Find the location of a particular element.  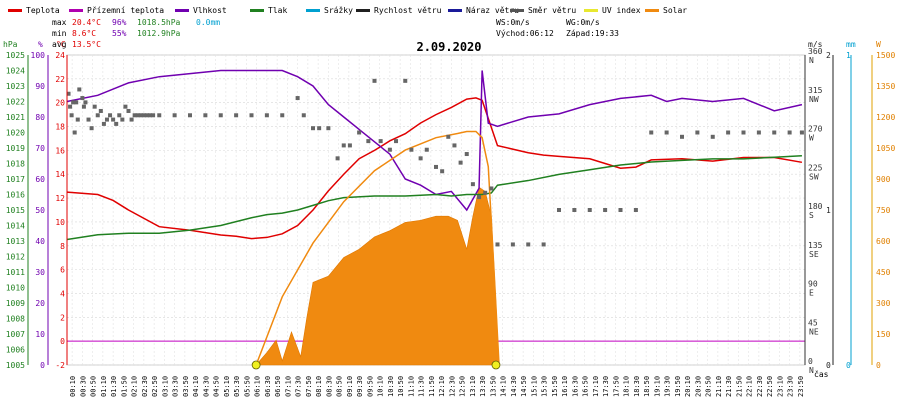

stats-avg-label: avg is located at coordinates (59, 44).